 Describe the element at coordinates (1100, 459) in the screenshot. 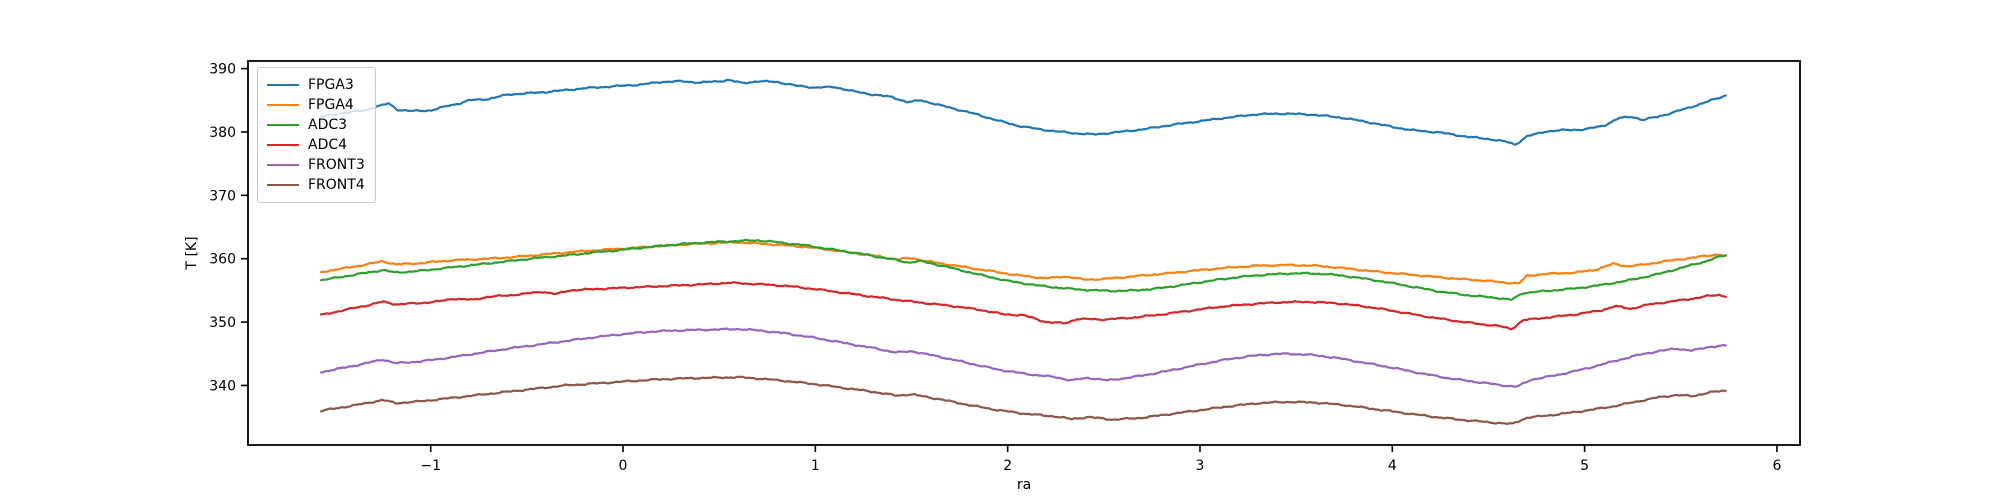

I see `x-axis: −1 0 1 2 3 4 5 6` at that location.